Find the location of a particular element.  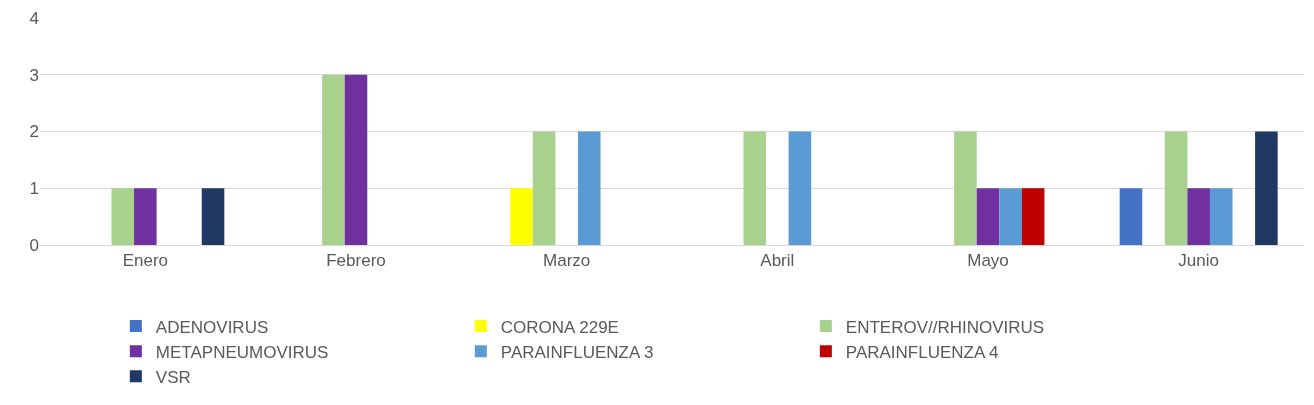

x-tick-label: Mayo is located at coordinates (988, 261).